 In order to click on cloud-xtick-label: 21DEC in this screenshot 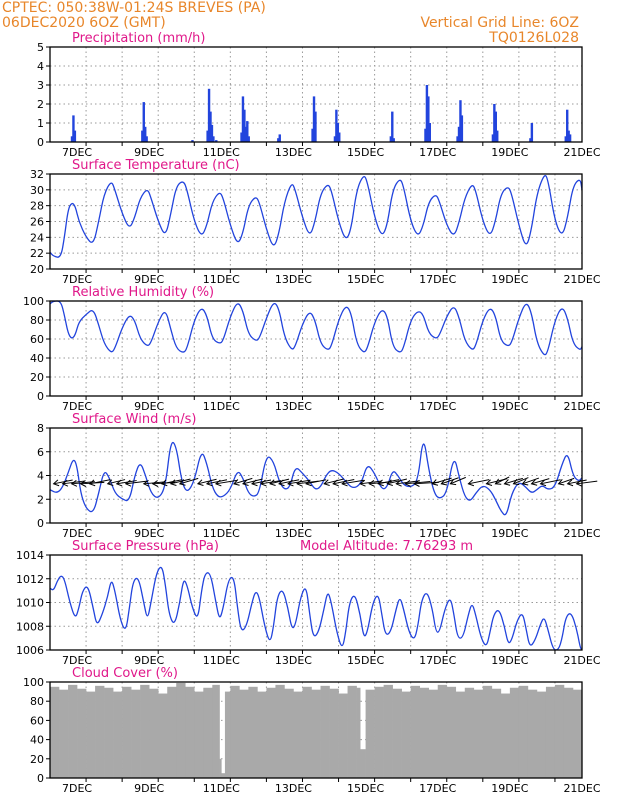, I will do `click(581, 788)`.